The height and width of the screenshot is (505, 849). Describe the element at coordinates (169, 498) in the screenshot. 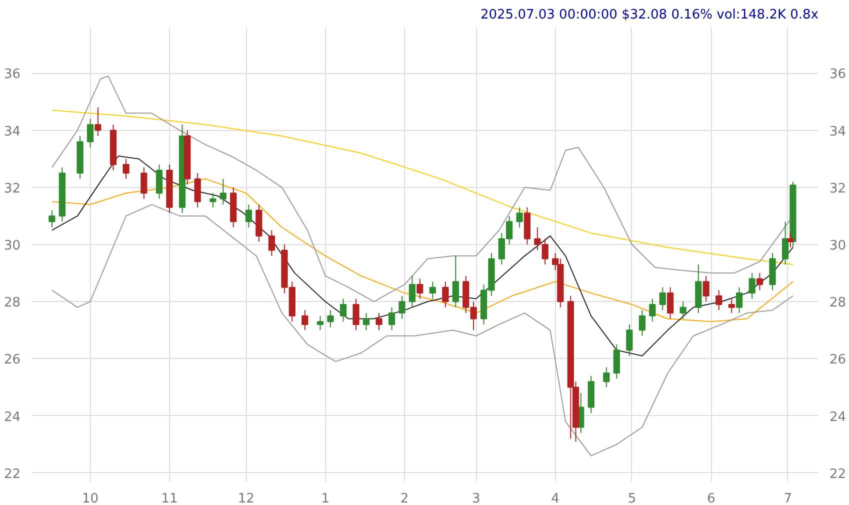

I see `x-tick-label: 11` at that location.